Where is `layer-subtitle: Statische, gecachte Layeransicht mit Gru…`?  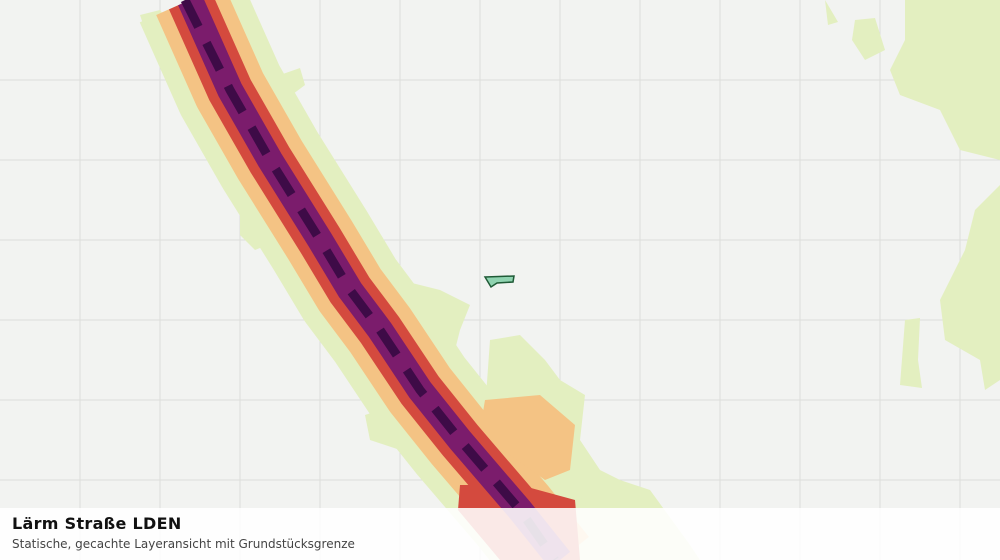 layer-subtitle: Statische, gecachte Layeransicht mit Gru… is located at coordinates (183, 544).